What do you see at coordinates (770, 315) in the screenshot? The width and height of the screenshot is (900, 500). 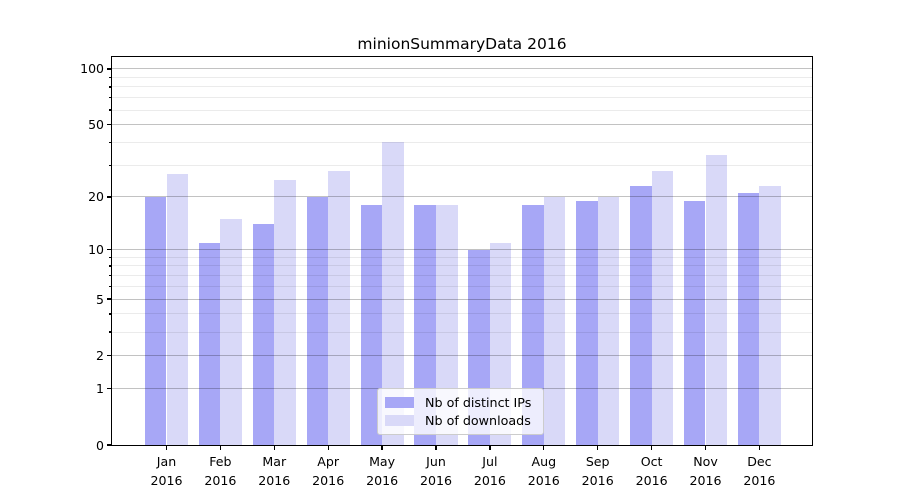 I see `bar-dec-downloads` at bounding box center [770, 315].